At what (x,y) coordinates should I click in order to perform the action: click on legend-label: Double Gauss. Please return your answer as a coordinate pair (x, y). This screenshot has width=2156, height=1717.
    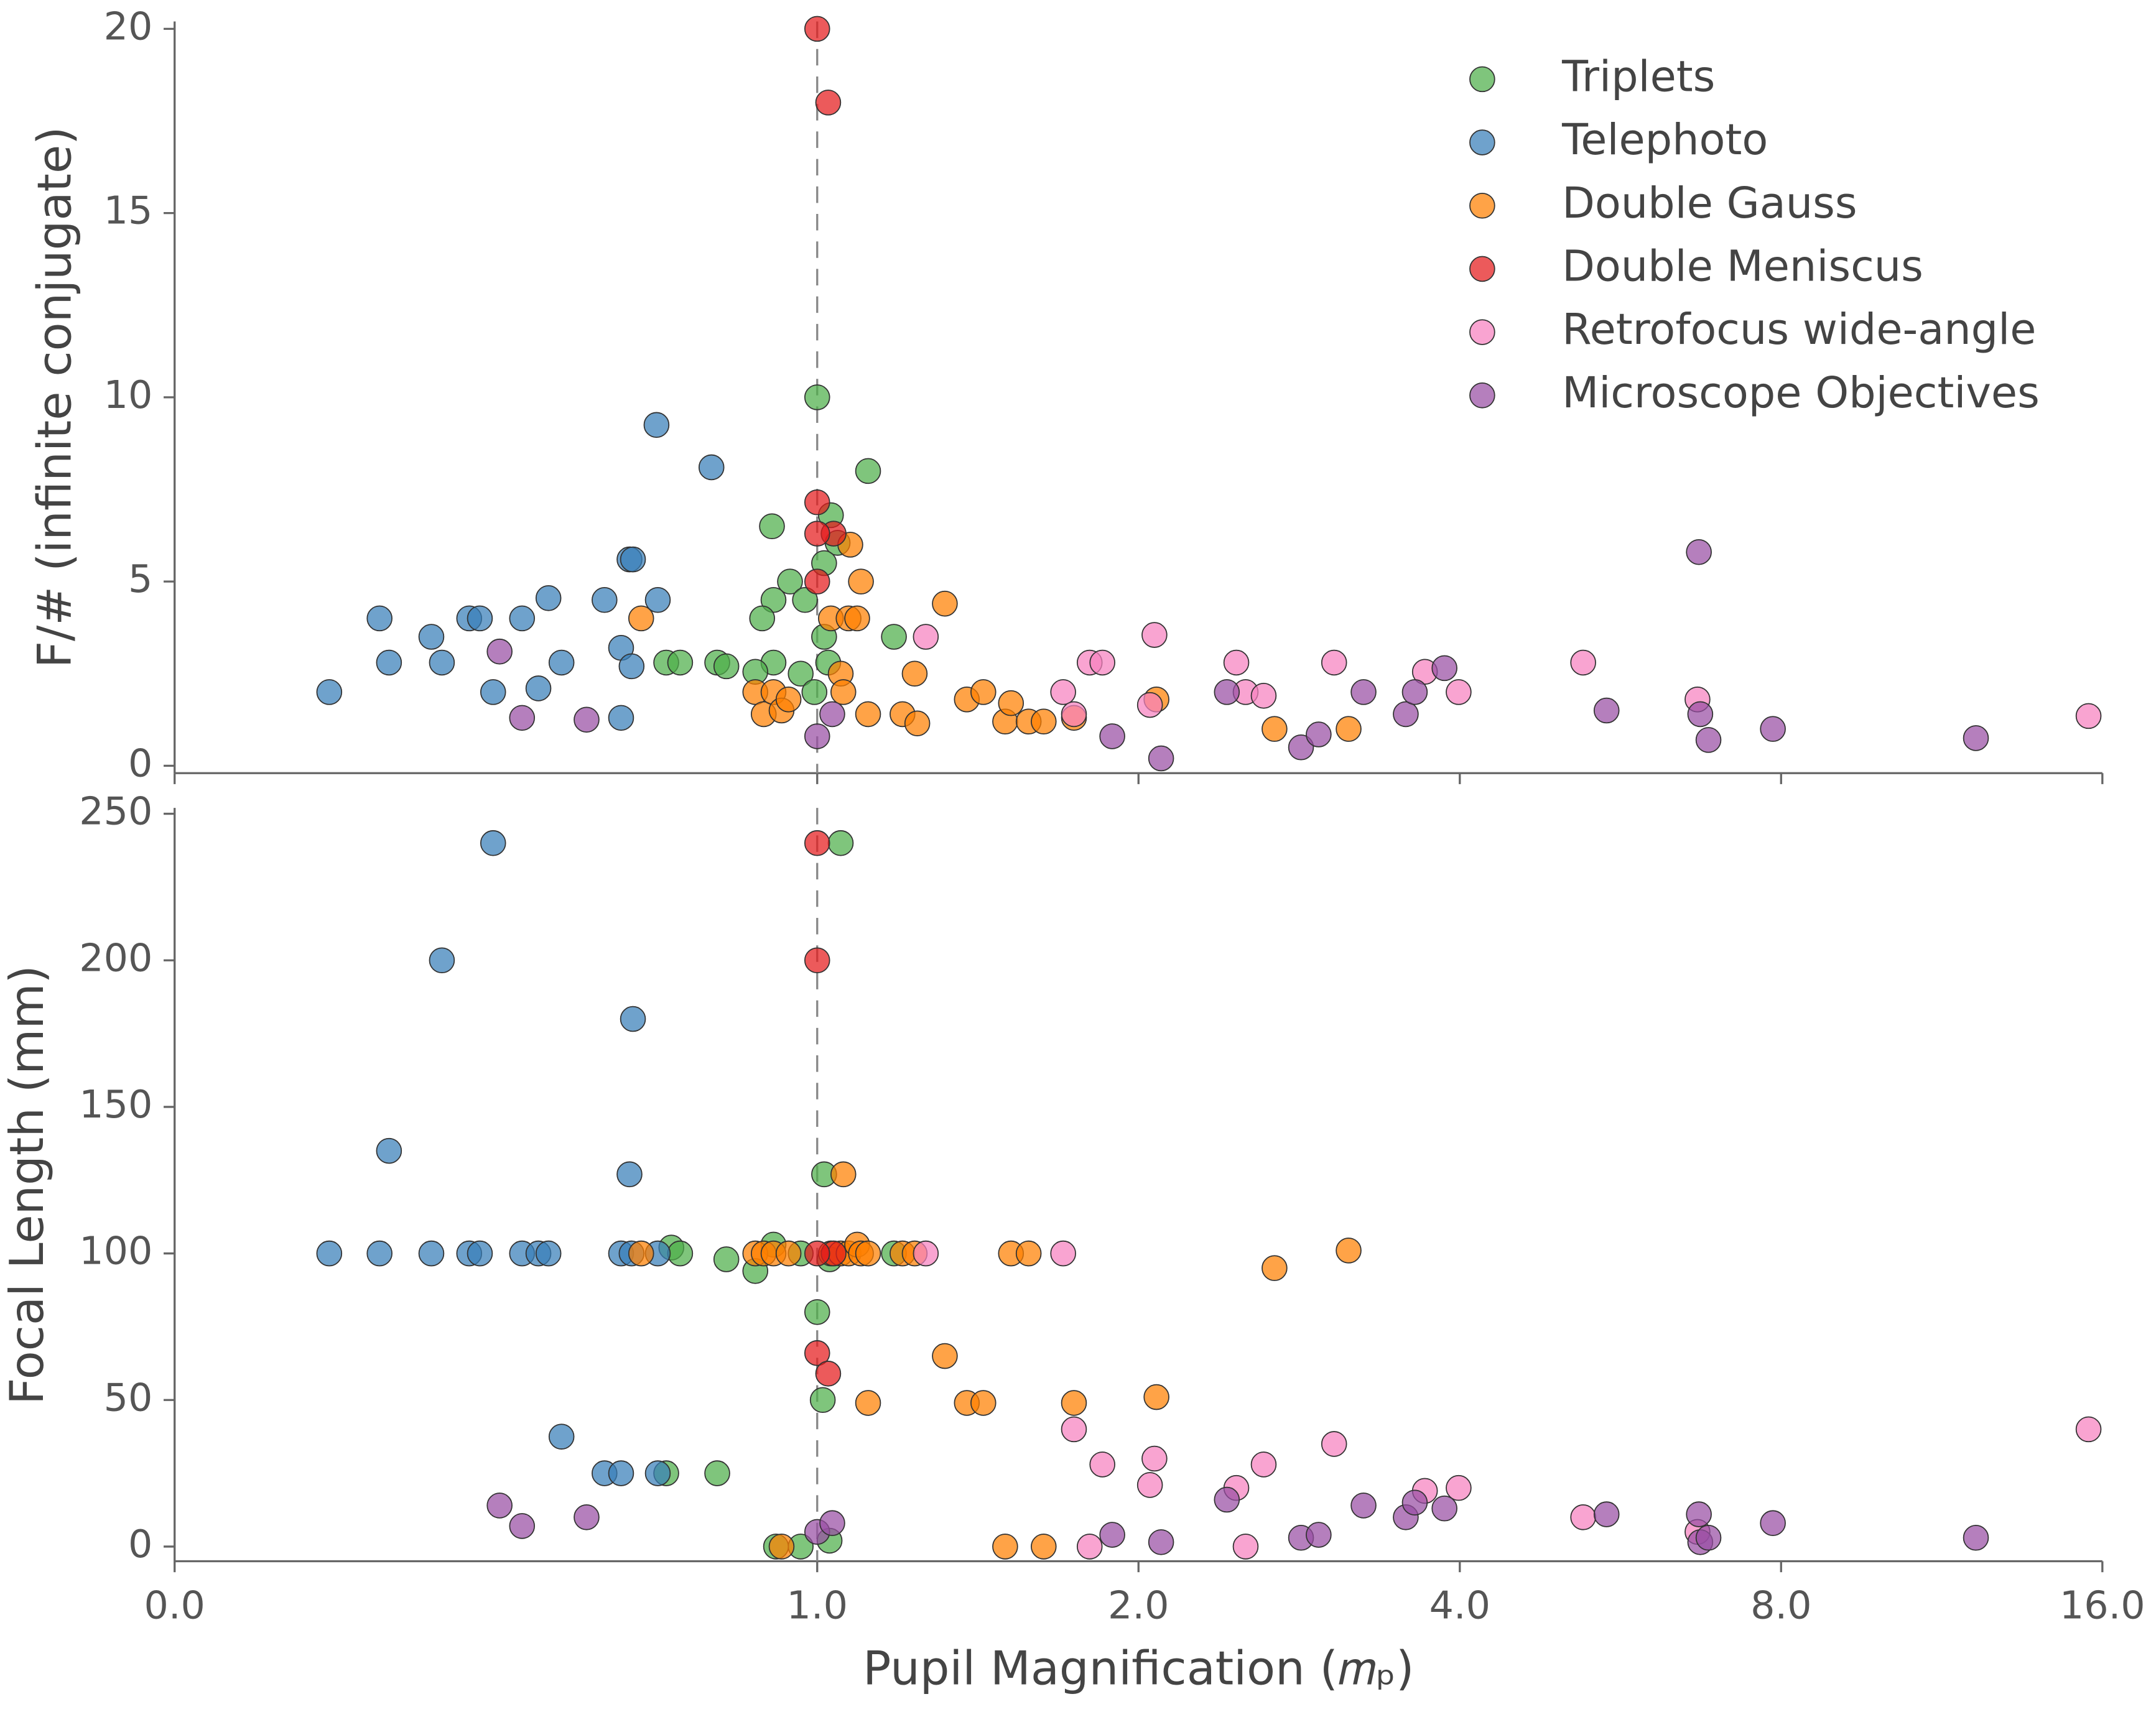
    Looking at the image, I should click on (1710, 203).